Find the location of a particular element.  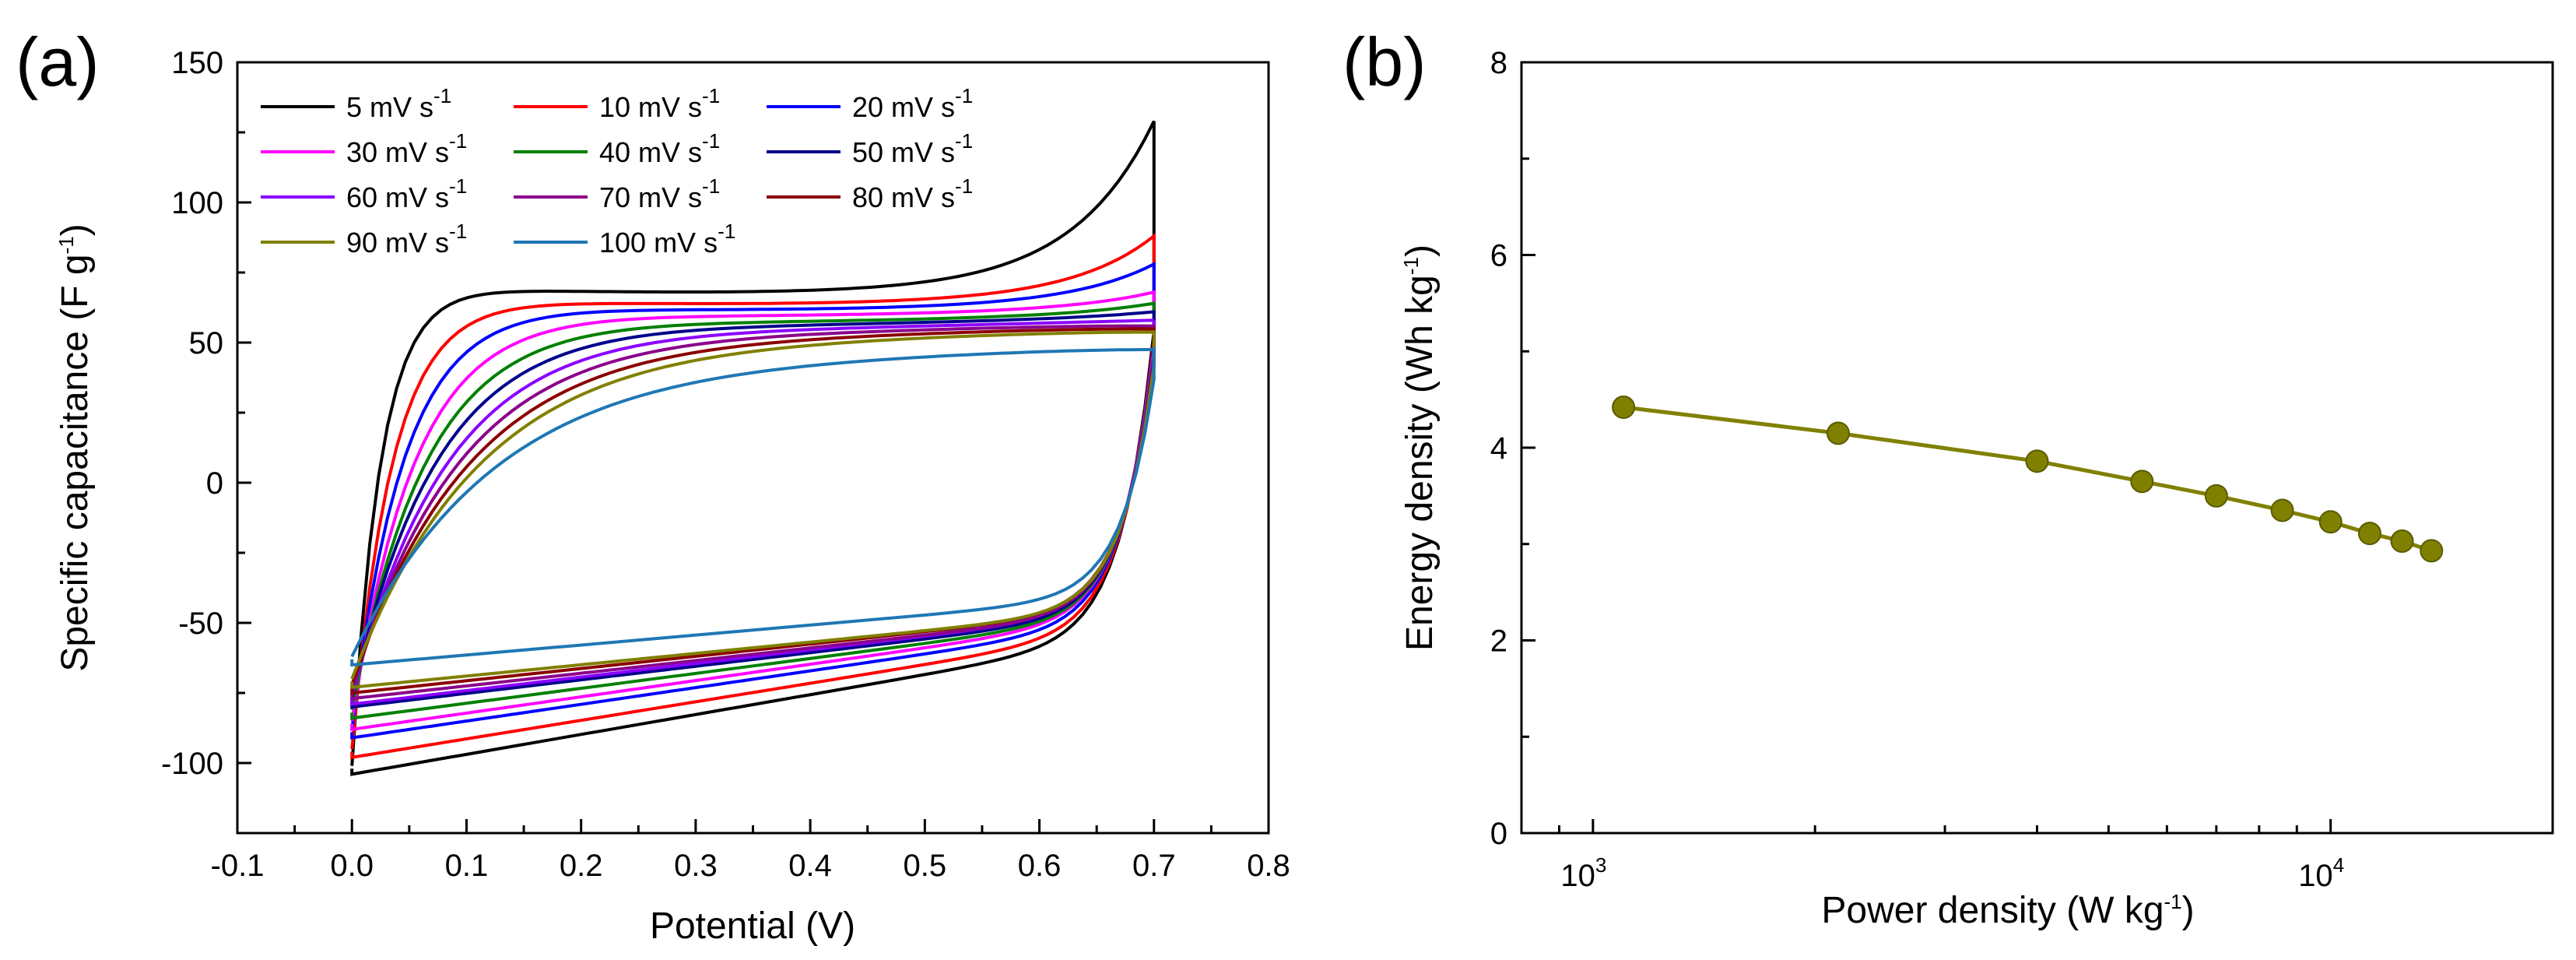

panel-b-y-tick-label: 6 is located at coordinates (1499, 256).